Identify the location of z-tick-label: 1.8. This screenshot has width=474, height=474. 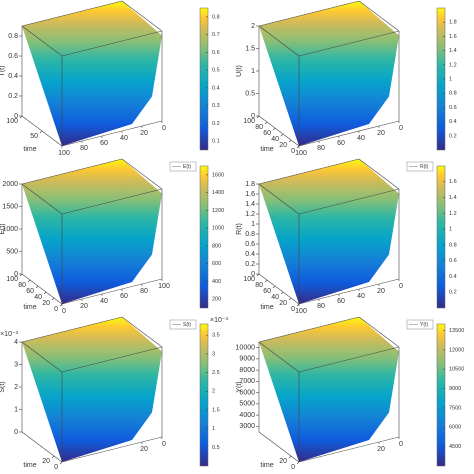
(250, 184).